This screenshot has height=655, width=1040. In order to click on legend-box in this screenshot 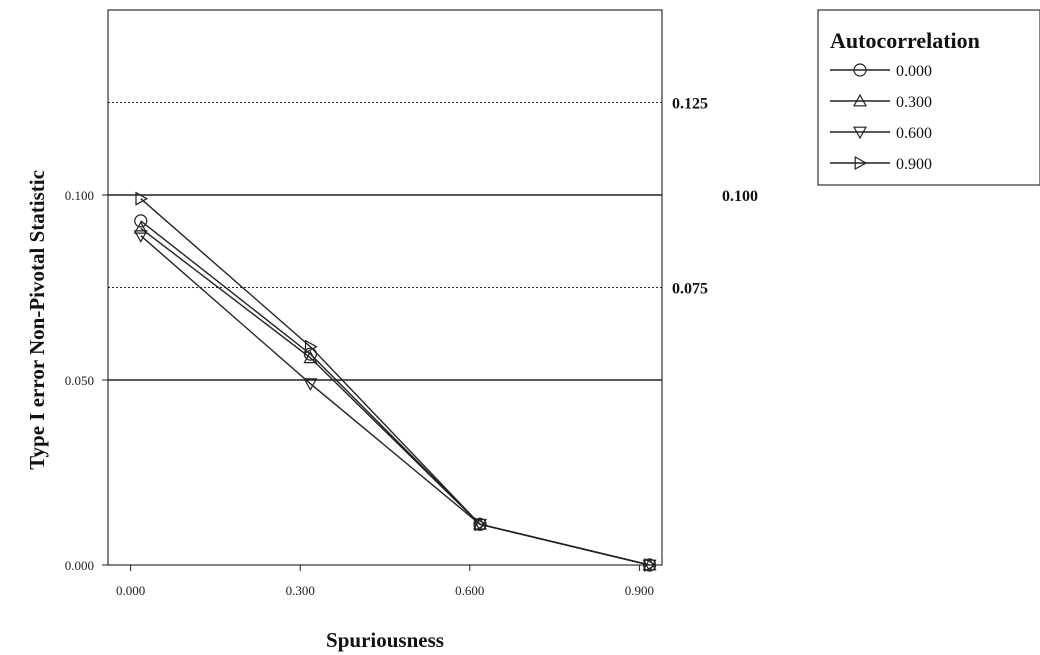, I will do `click(928, 97)`.